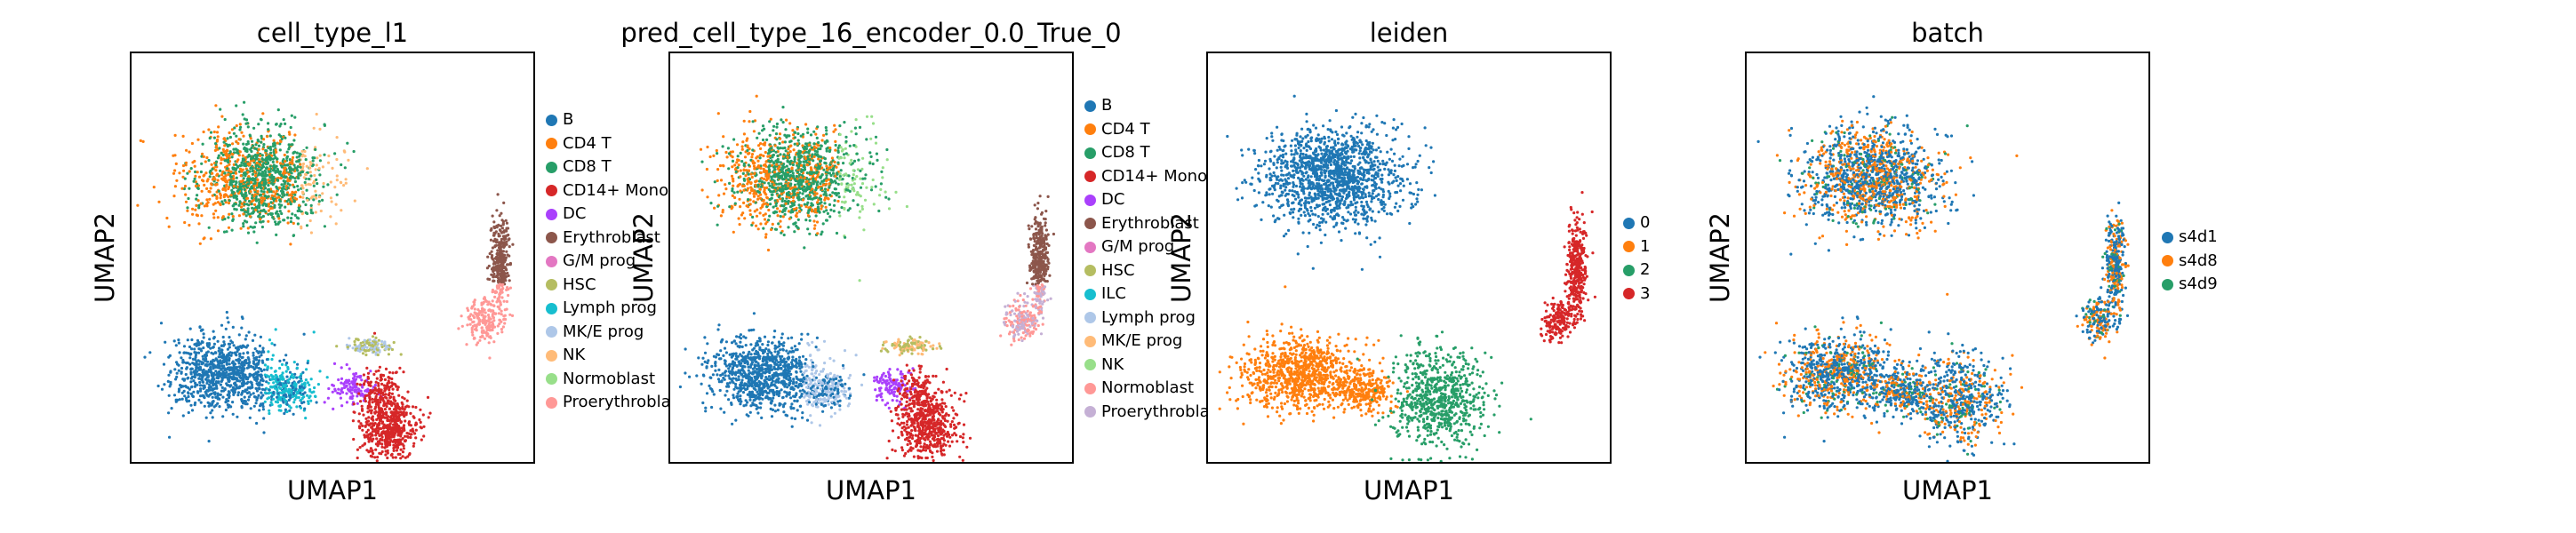  Describe the element at coordinates (610, 307) in the screenshot. I see `legend-label: Lymph prog` at that location.